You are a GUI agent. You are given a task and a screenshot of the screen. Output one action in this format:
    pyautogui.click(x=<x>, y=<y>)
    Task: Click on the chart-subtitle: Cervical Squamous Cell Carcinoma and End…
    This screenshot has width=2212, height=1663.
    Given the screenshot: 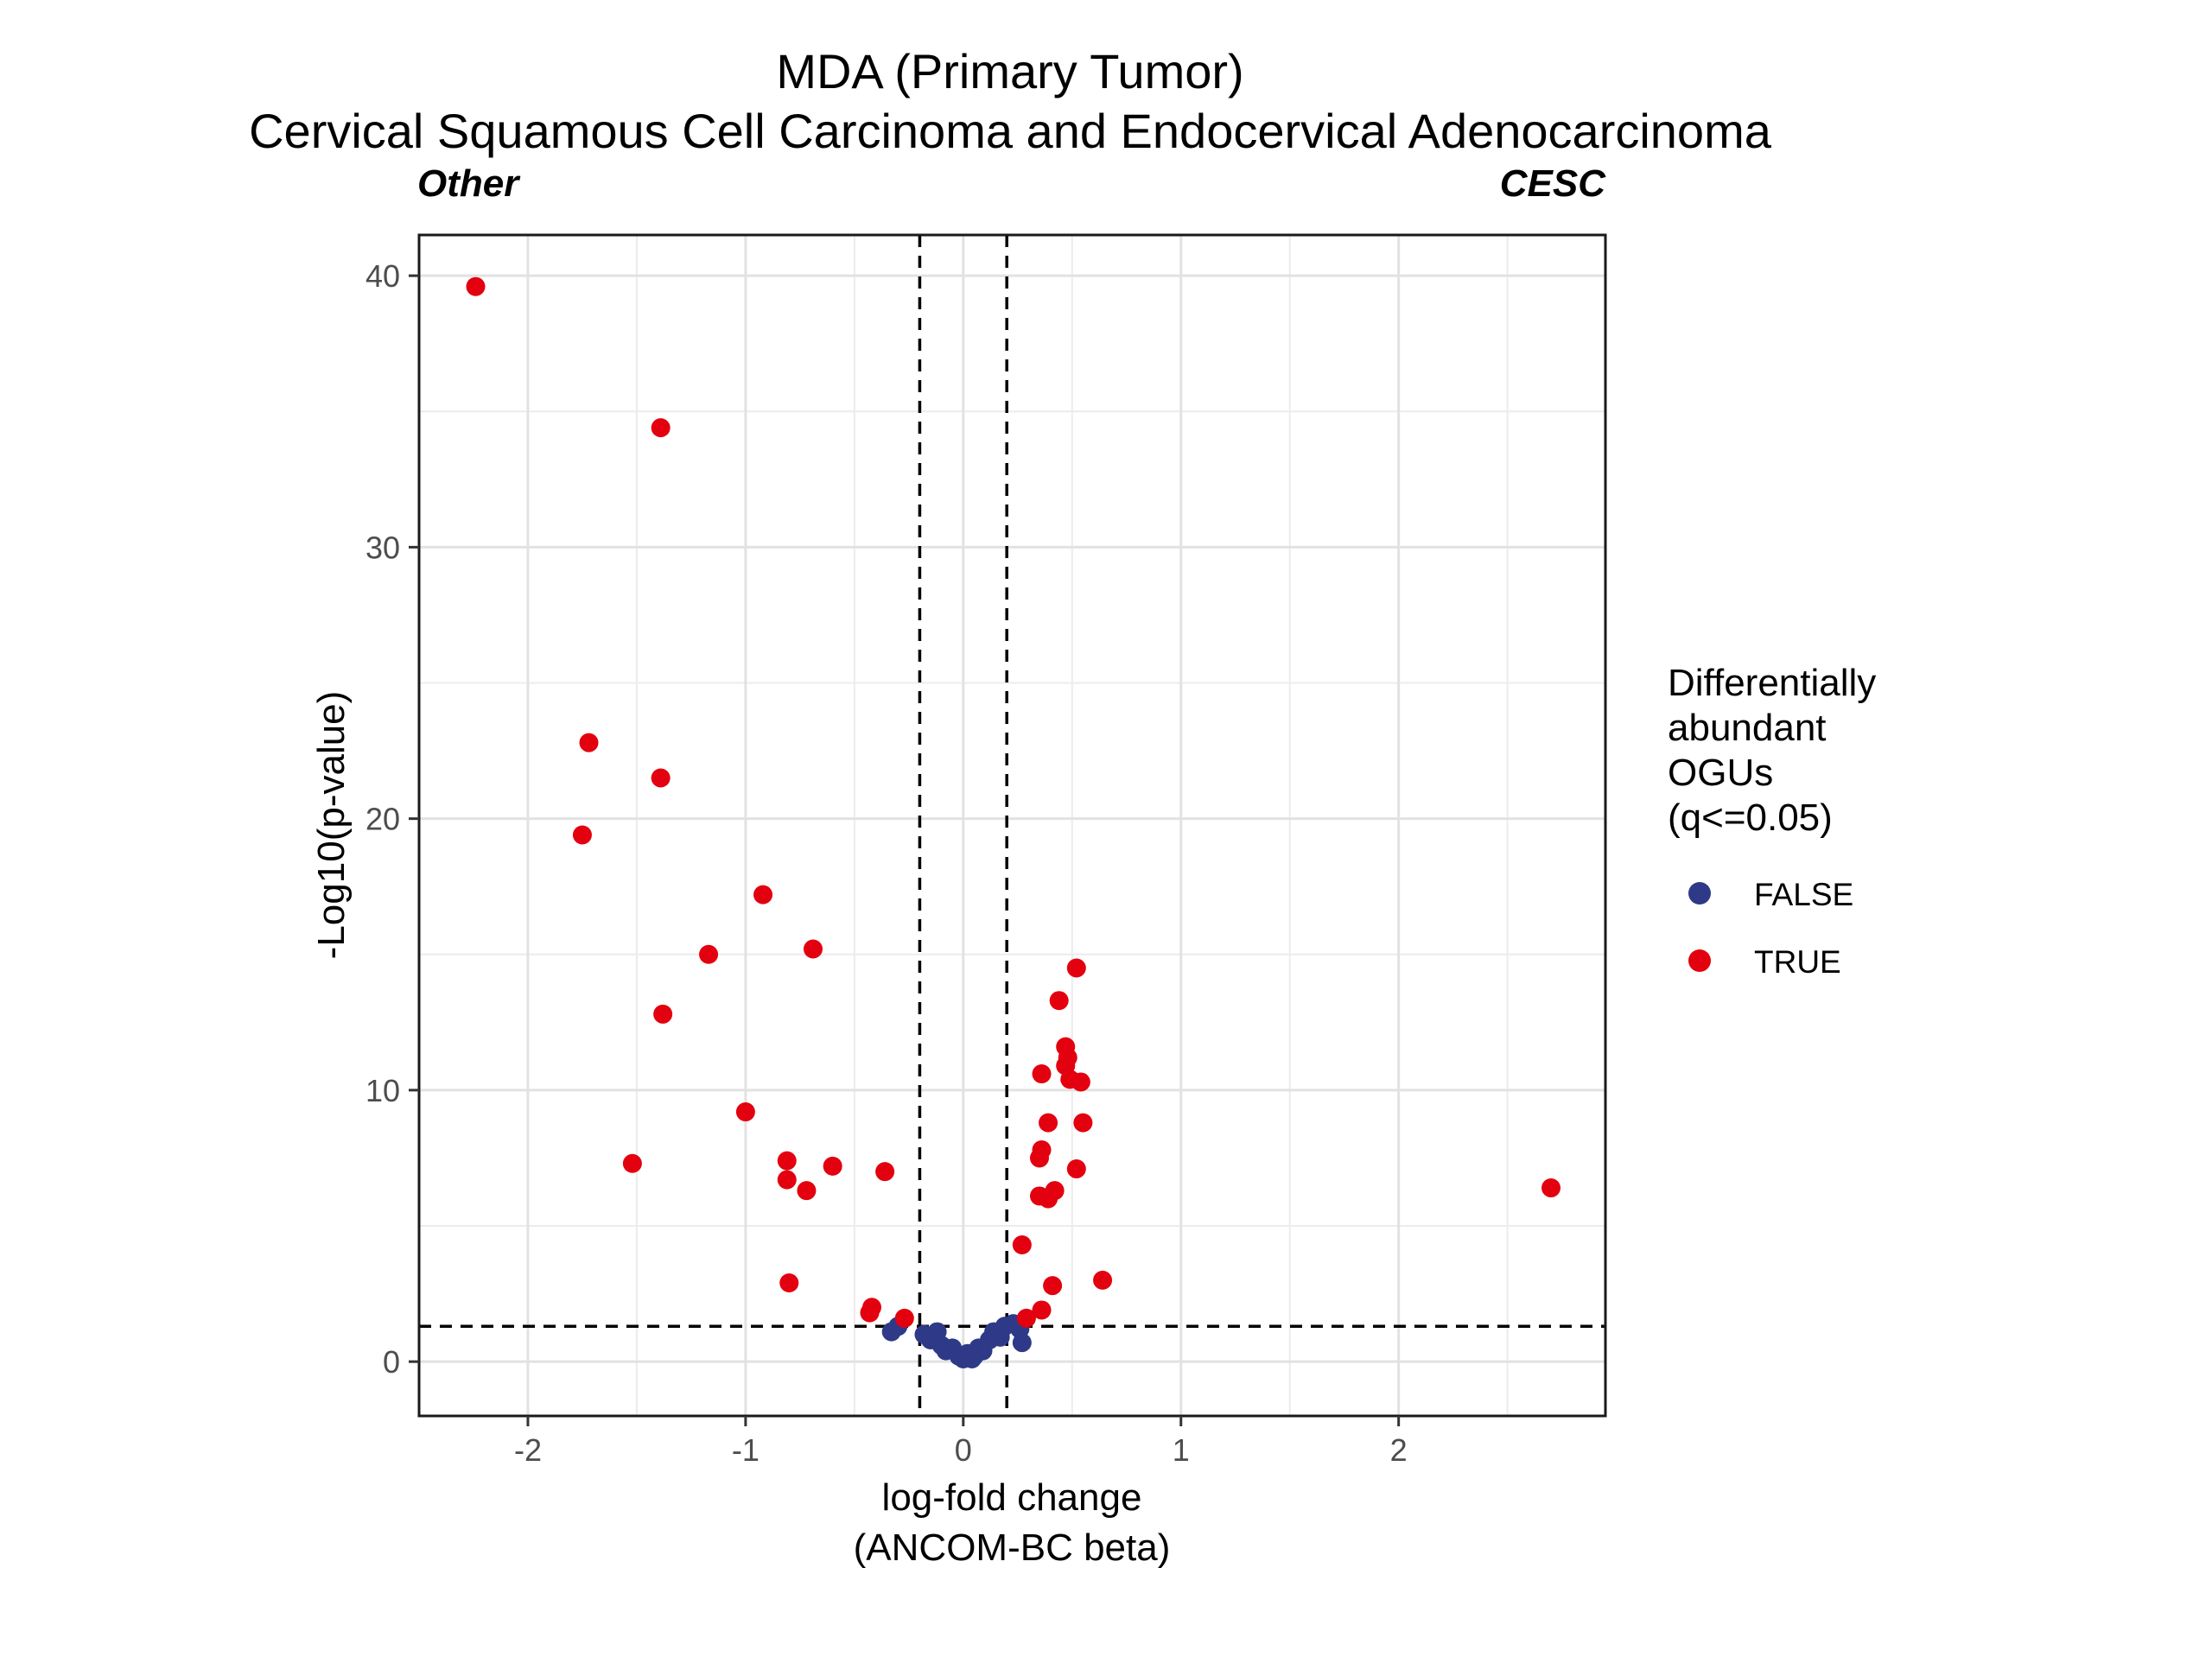 What is the action you would take?
    pyautogui.click(x=1010, y=131)
    